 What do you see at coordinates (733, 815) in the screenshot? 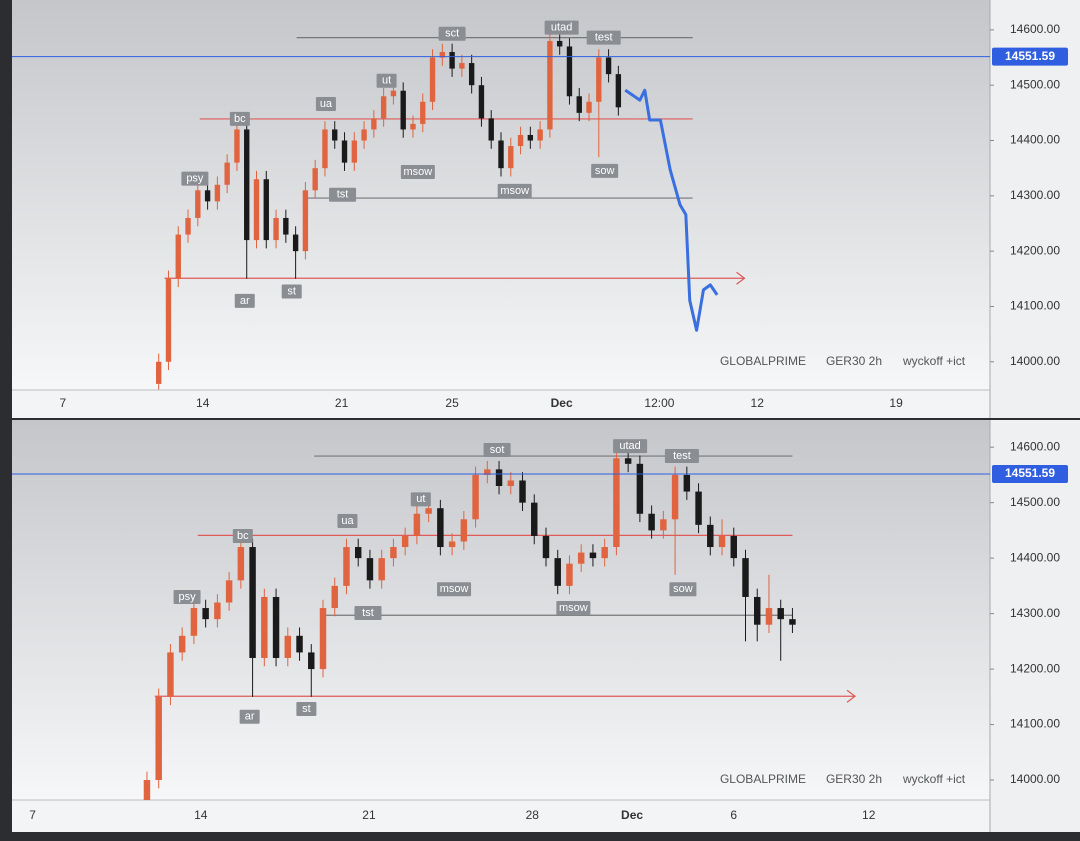
I see `x-tick-label: 6` at bounding box center [733, 815].